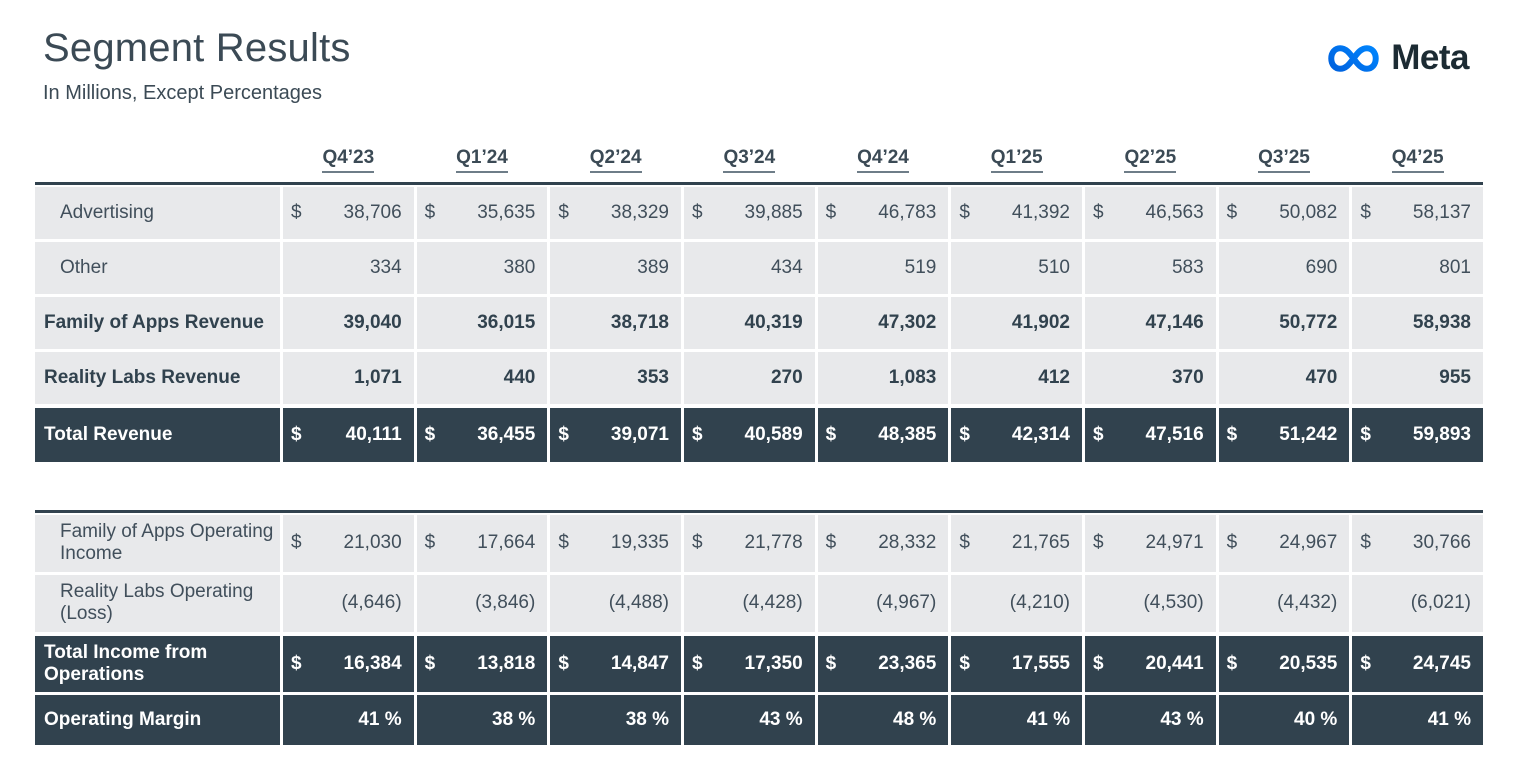 Image resolution: width=1518 pixels, height=772 pixels. I want to click on cell-value: 370, so click(1187, 377).